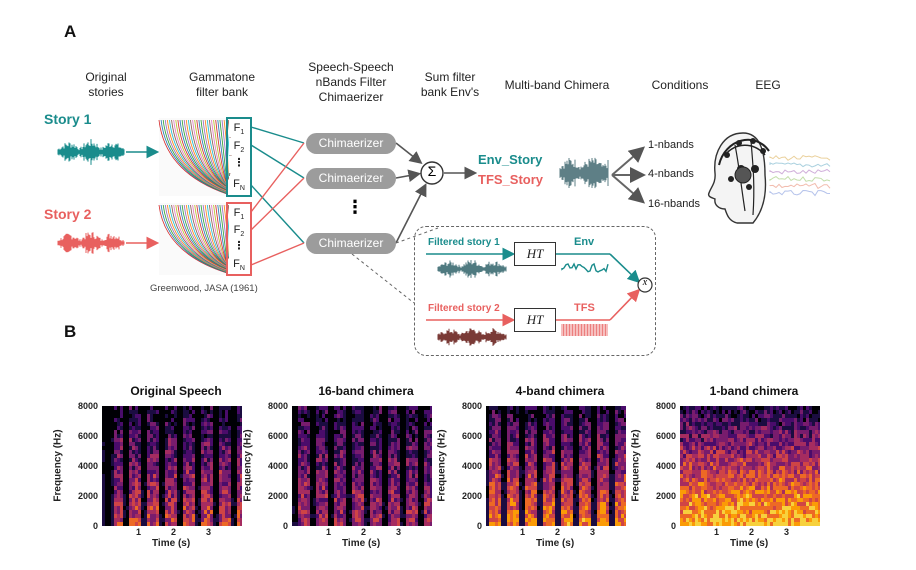 The height and width of the screenshot is (570, 916). I want to click on filtered-story2-label: Filtered story 2, so click(464, 308).